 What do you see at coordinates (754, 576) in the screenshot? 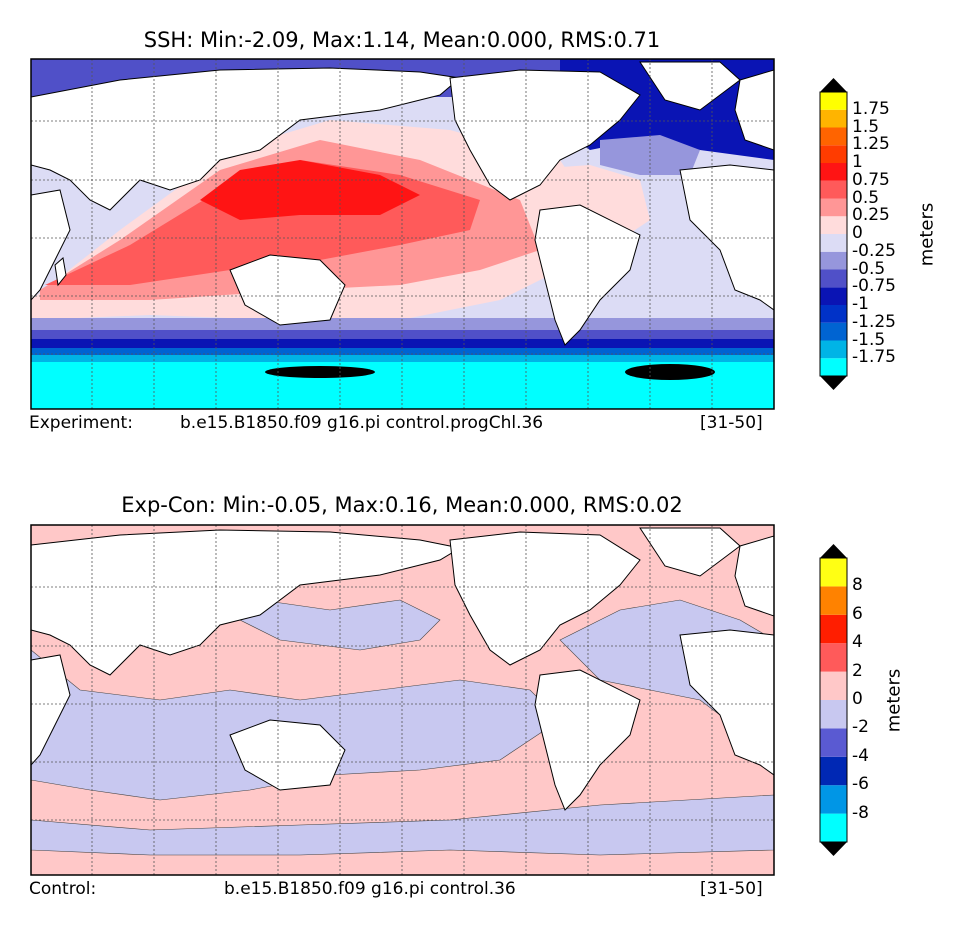
I see `diff-land-europe-right` at bounding box center [754, 576].